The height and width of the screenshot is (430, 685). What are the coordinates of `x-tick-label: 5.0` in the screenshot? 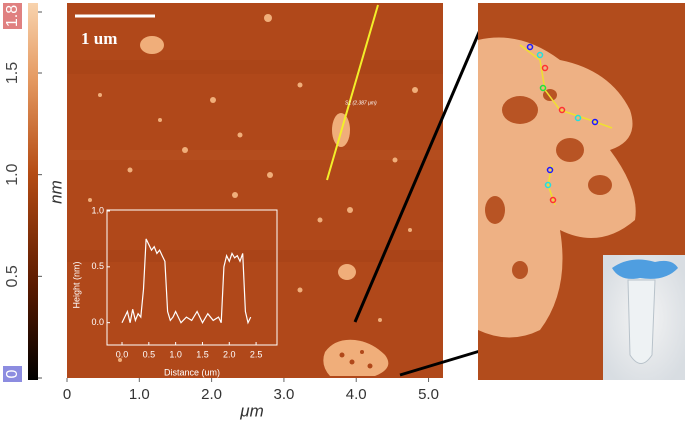 It's located at (428, 394).